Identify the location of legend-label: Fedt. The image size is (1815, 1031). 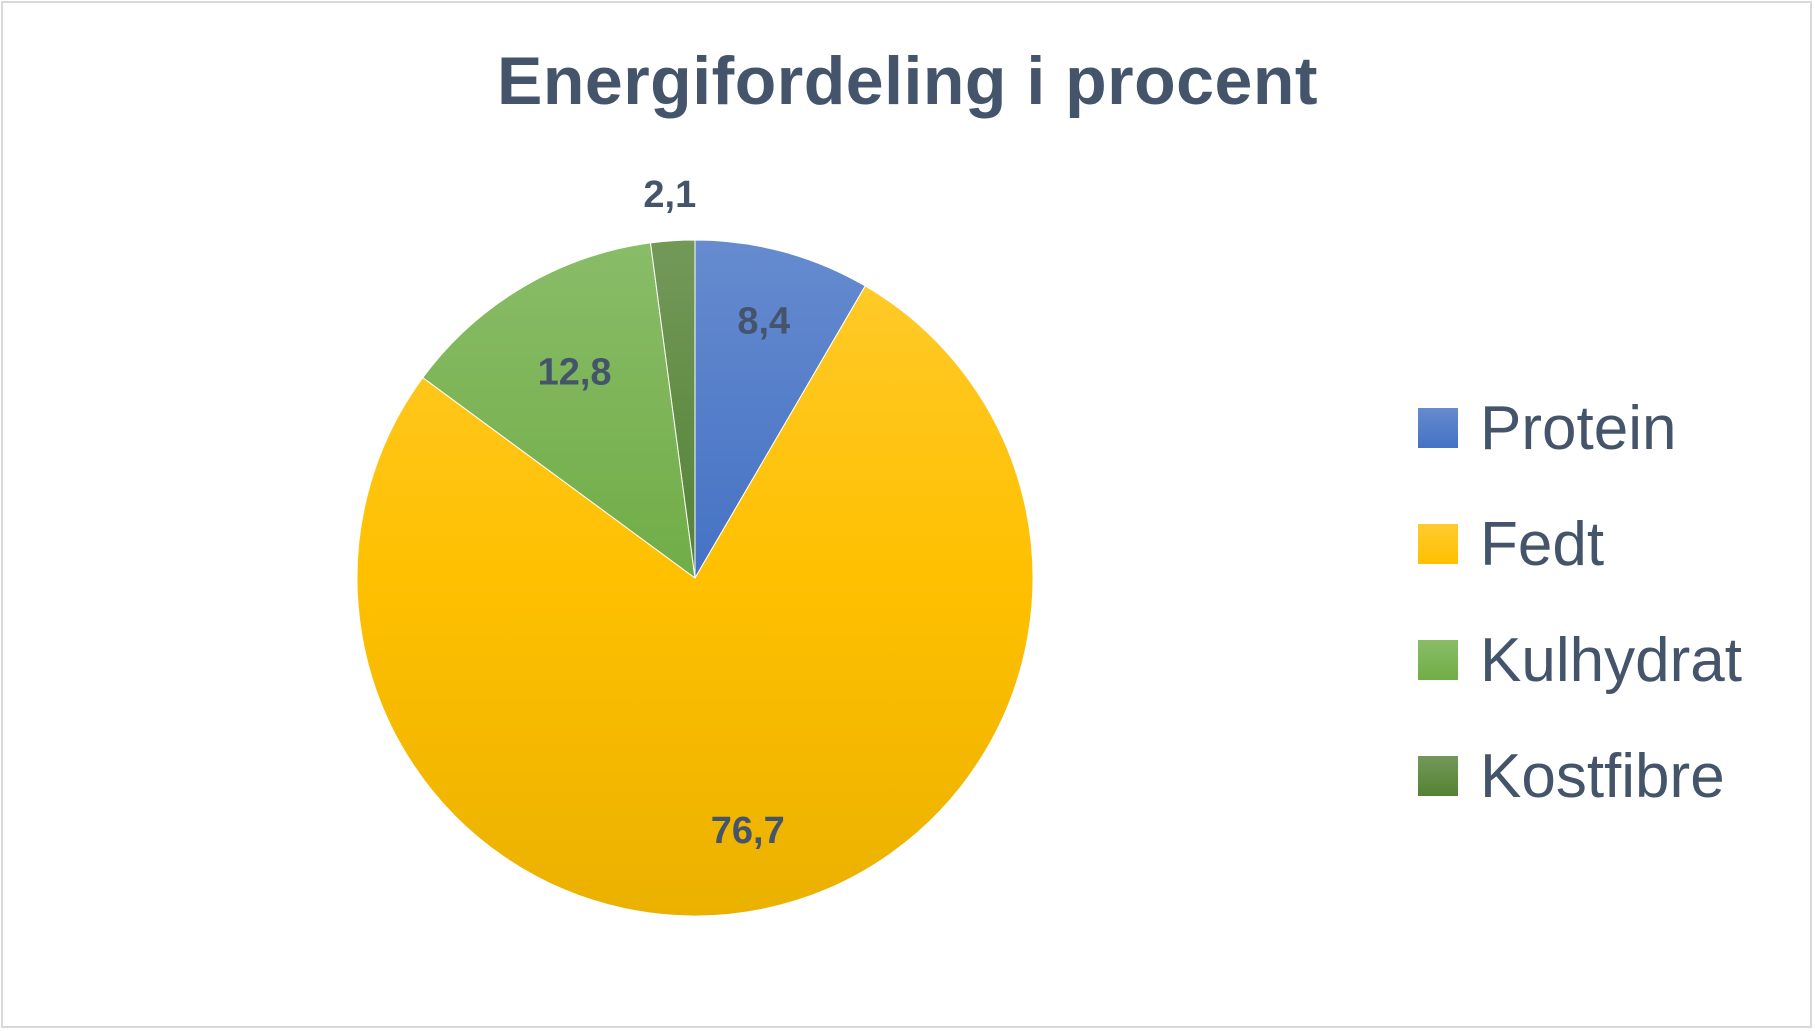
(1542, 544).